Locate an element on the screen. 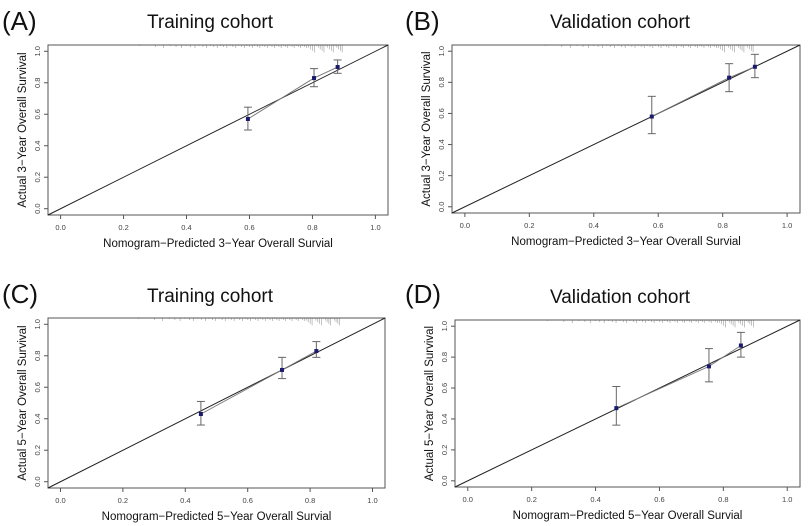 Image resolution: width=811 pixels, height=526 pixels. panel-label: (D) is located at coordinates (423, 294).